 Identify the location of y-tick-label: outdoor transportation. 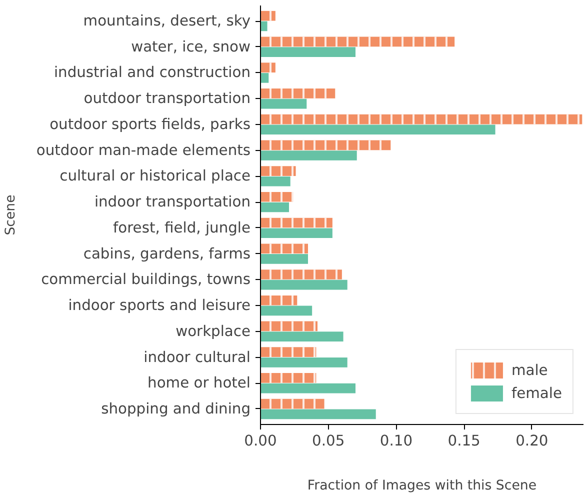
(167, 99).